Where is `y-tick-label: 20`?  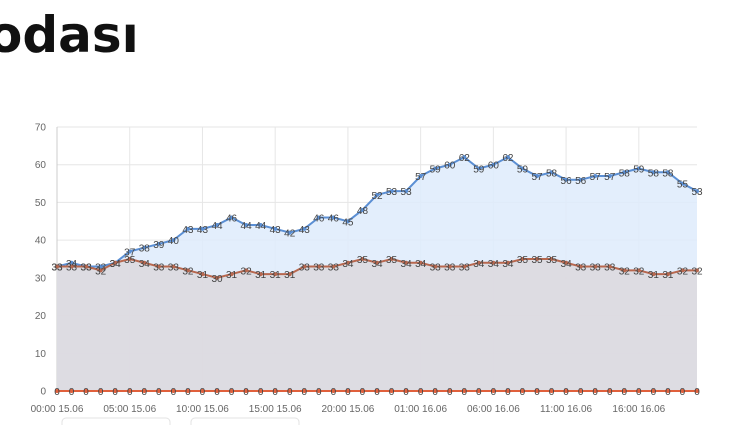
y-tick-label: 20 is located at coordinates (41, 316).